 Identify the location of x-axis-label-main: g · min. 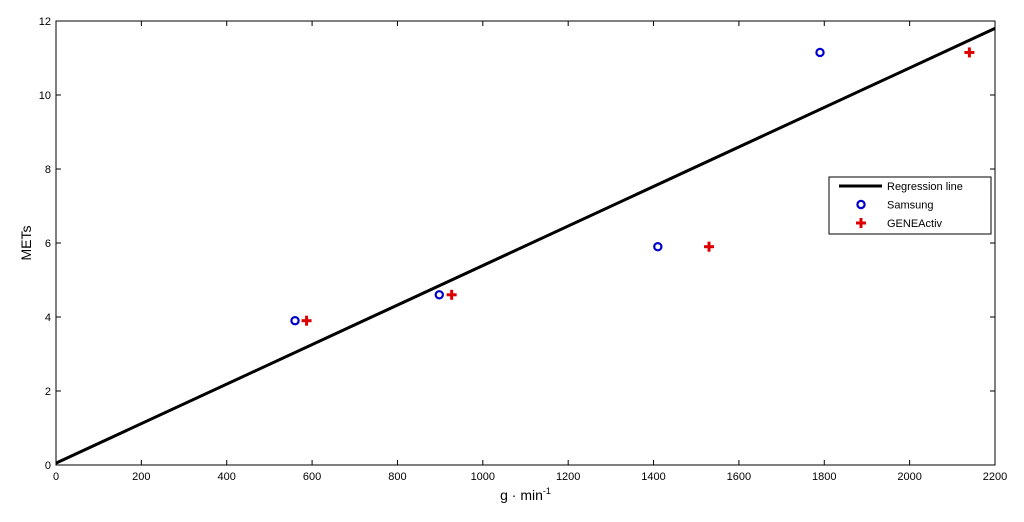
(521, 495).